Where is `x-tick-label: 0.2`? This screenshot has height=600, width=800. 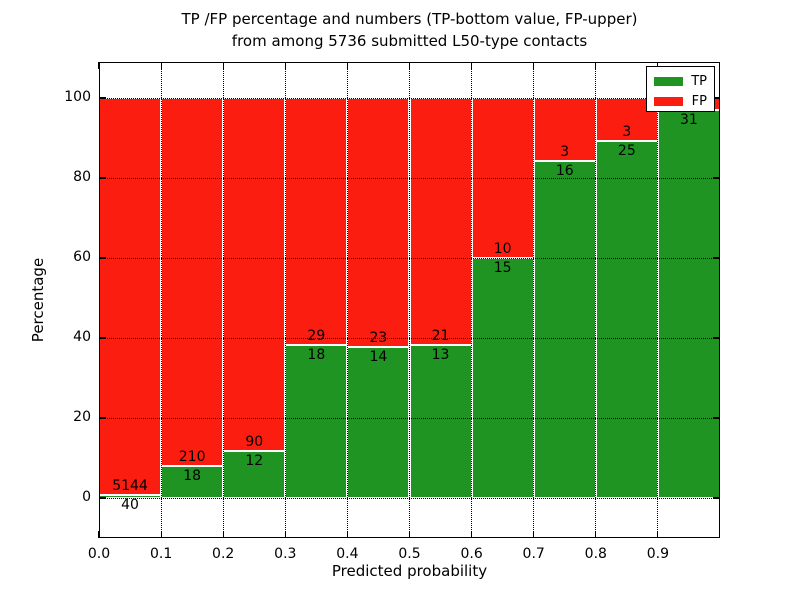 x-tick-label: 0.2 is located at coordinates (223, 554).